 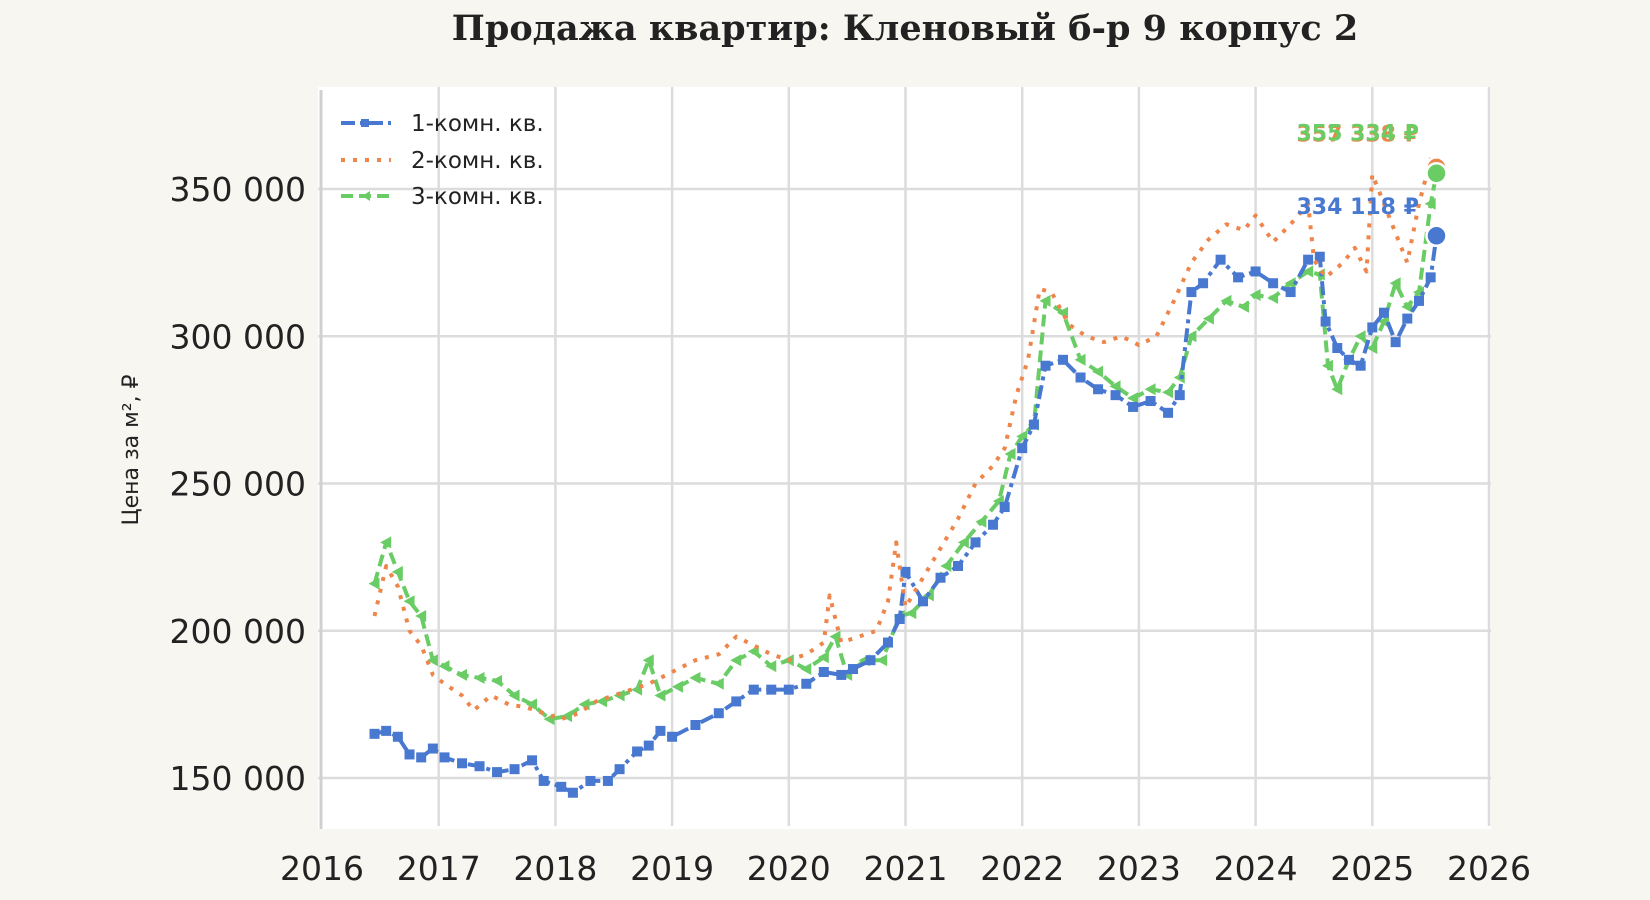 I want to click on y-tick-label: 250 000, so click(x=238, y=484).